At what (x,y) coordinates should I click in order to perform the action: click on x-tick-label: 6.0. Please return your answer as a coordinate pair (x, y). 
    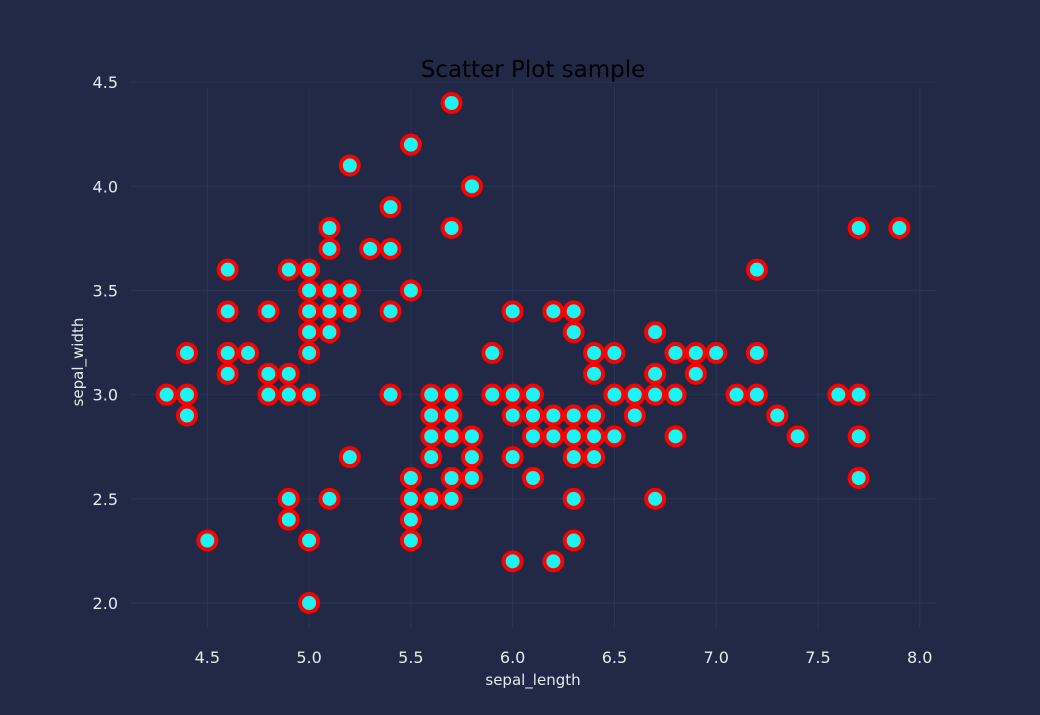
    Looking at the image, I should click on (512, 657).